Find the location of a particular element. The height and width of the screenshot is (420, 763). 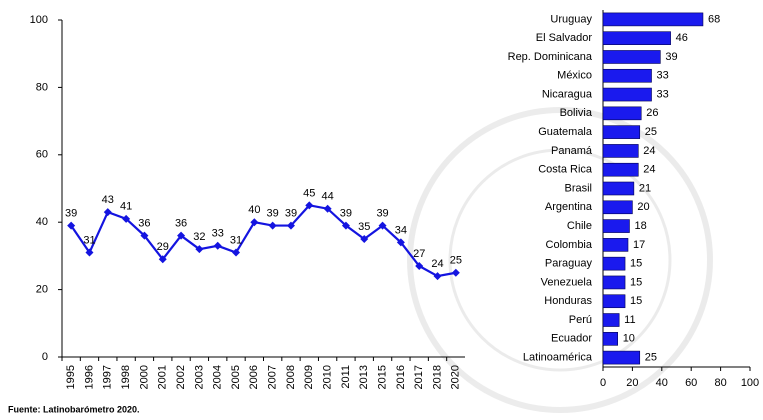

x-tick-label: 2000 is located at coordinates (144, 377).